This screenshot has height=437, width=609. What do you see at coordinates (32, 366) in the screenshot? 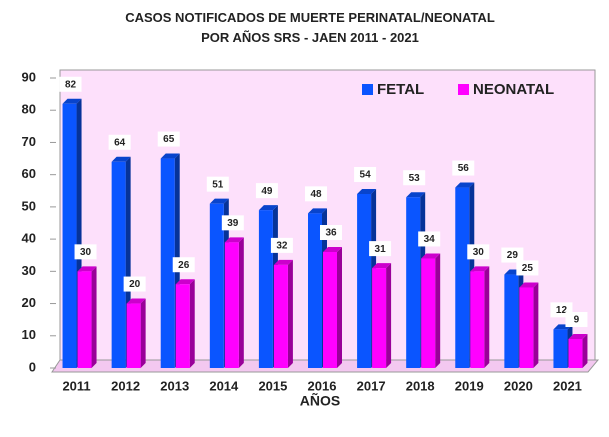
I see `y-tick-label: 0` at bounding box center [32, 366].